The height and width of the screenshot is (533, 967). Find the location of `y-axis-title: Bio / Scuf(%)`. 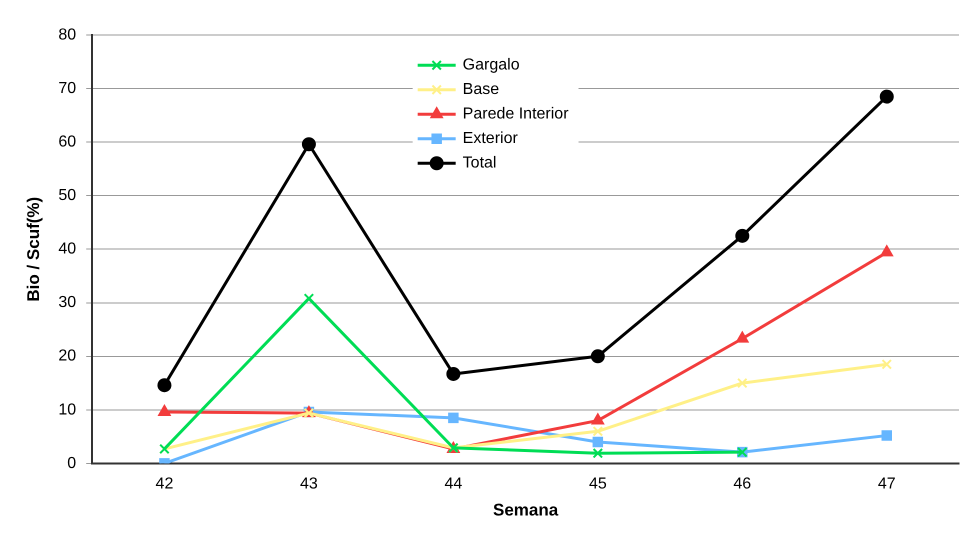

y-axis-title: Bio / Scuf(%) is located at coordinates (33, 249).